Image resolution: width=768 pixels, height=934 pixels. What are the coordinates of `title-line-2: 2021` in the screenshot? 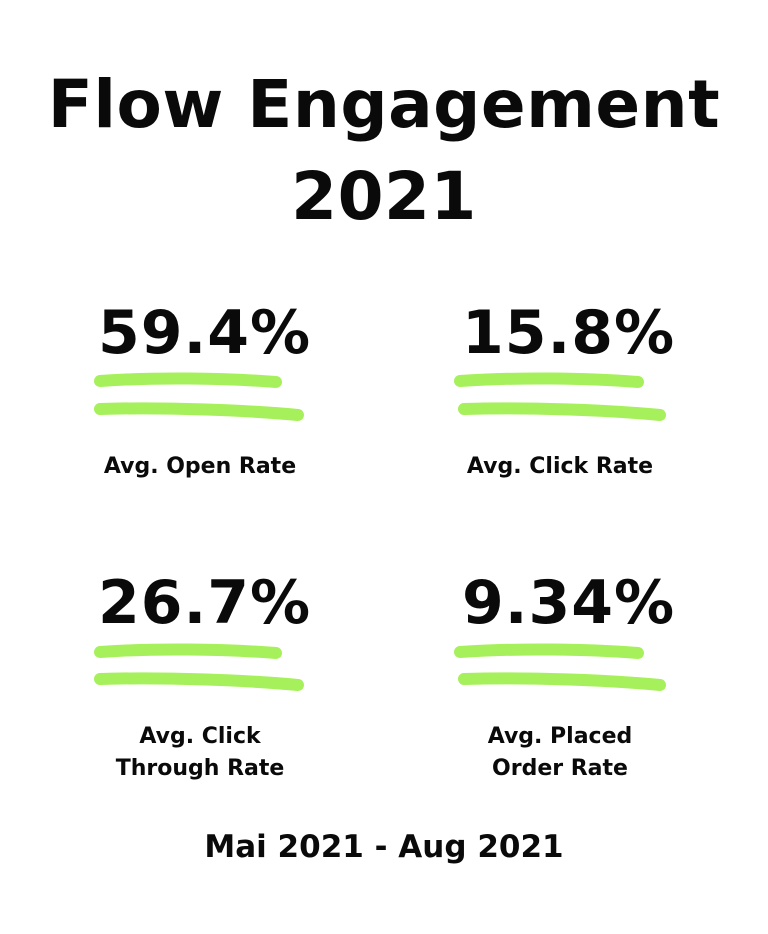 It's located at (384, 196).